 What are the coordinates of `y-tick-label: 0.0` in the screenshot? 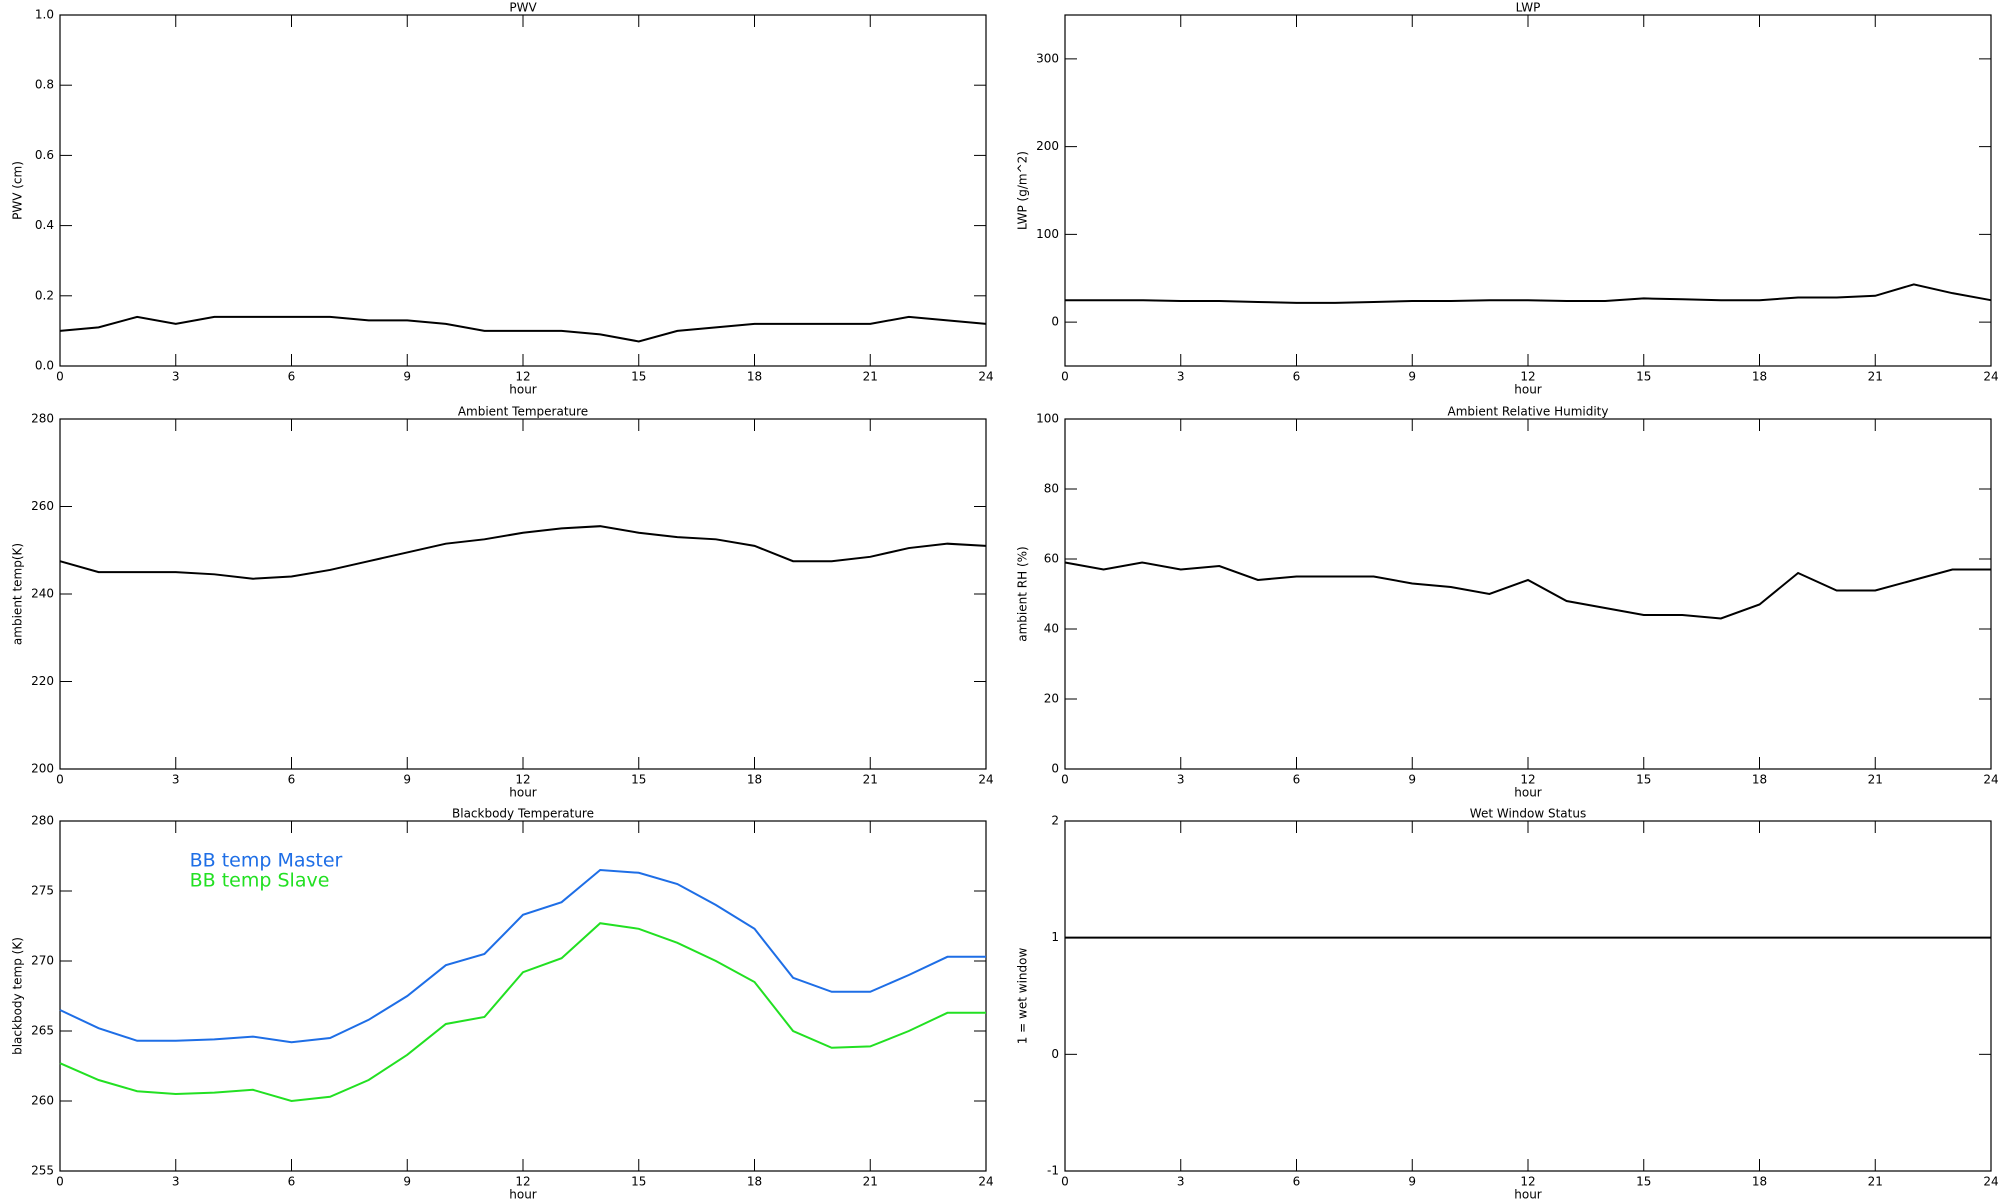 It's located at (44, 366).